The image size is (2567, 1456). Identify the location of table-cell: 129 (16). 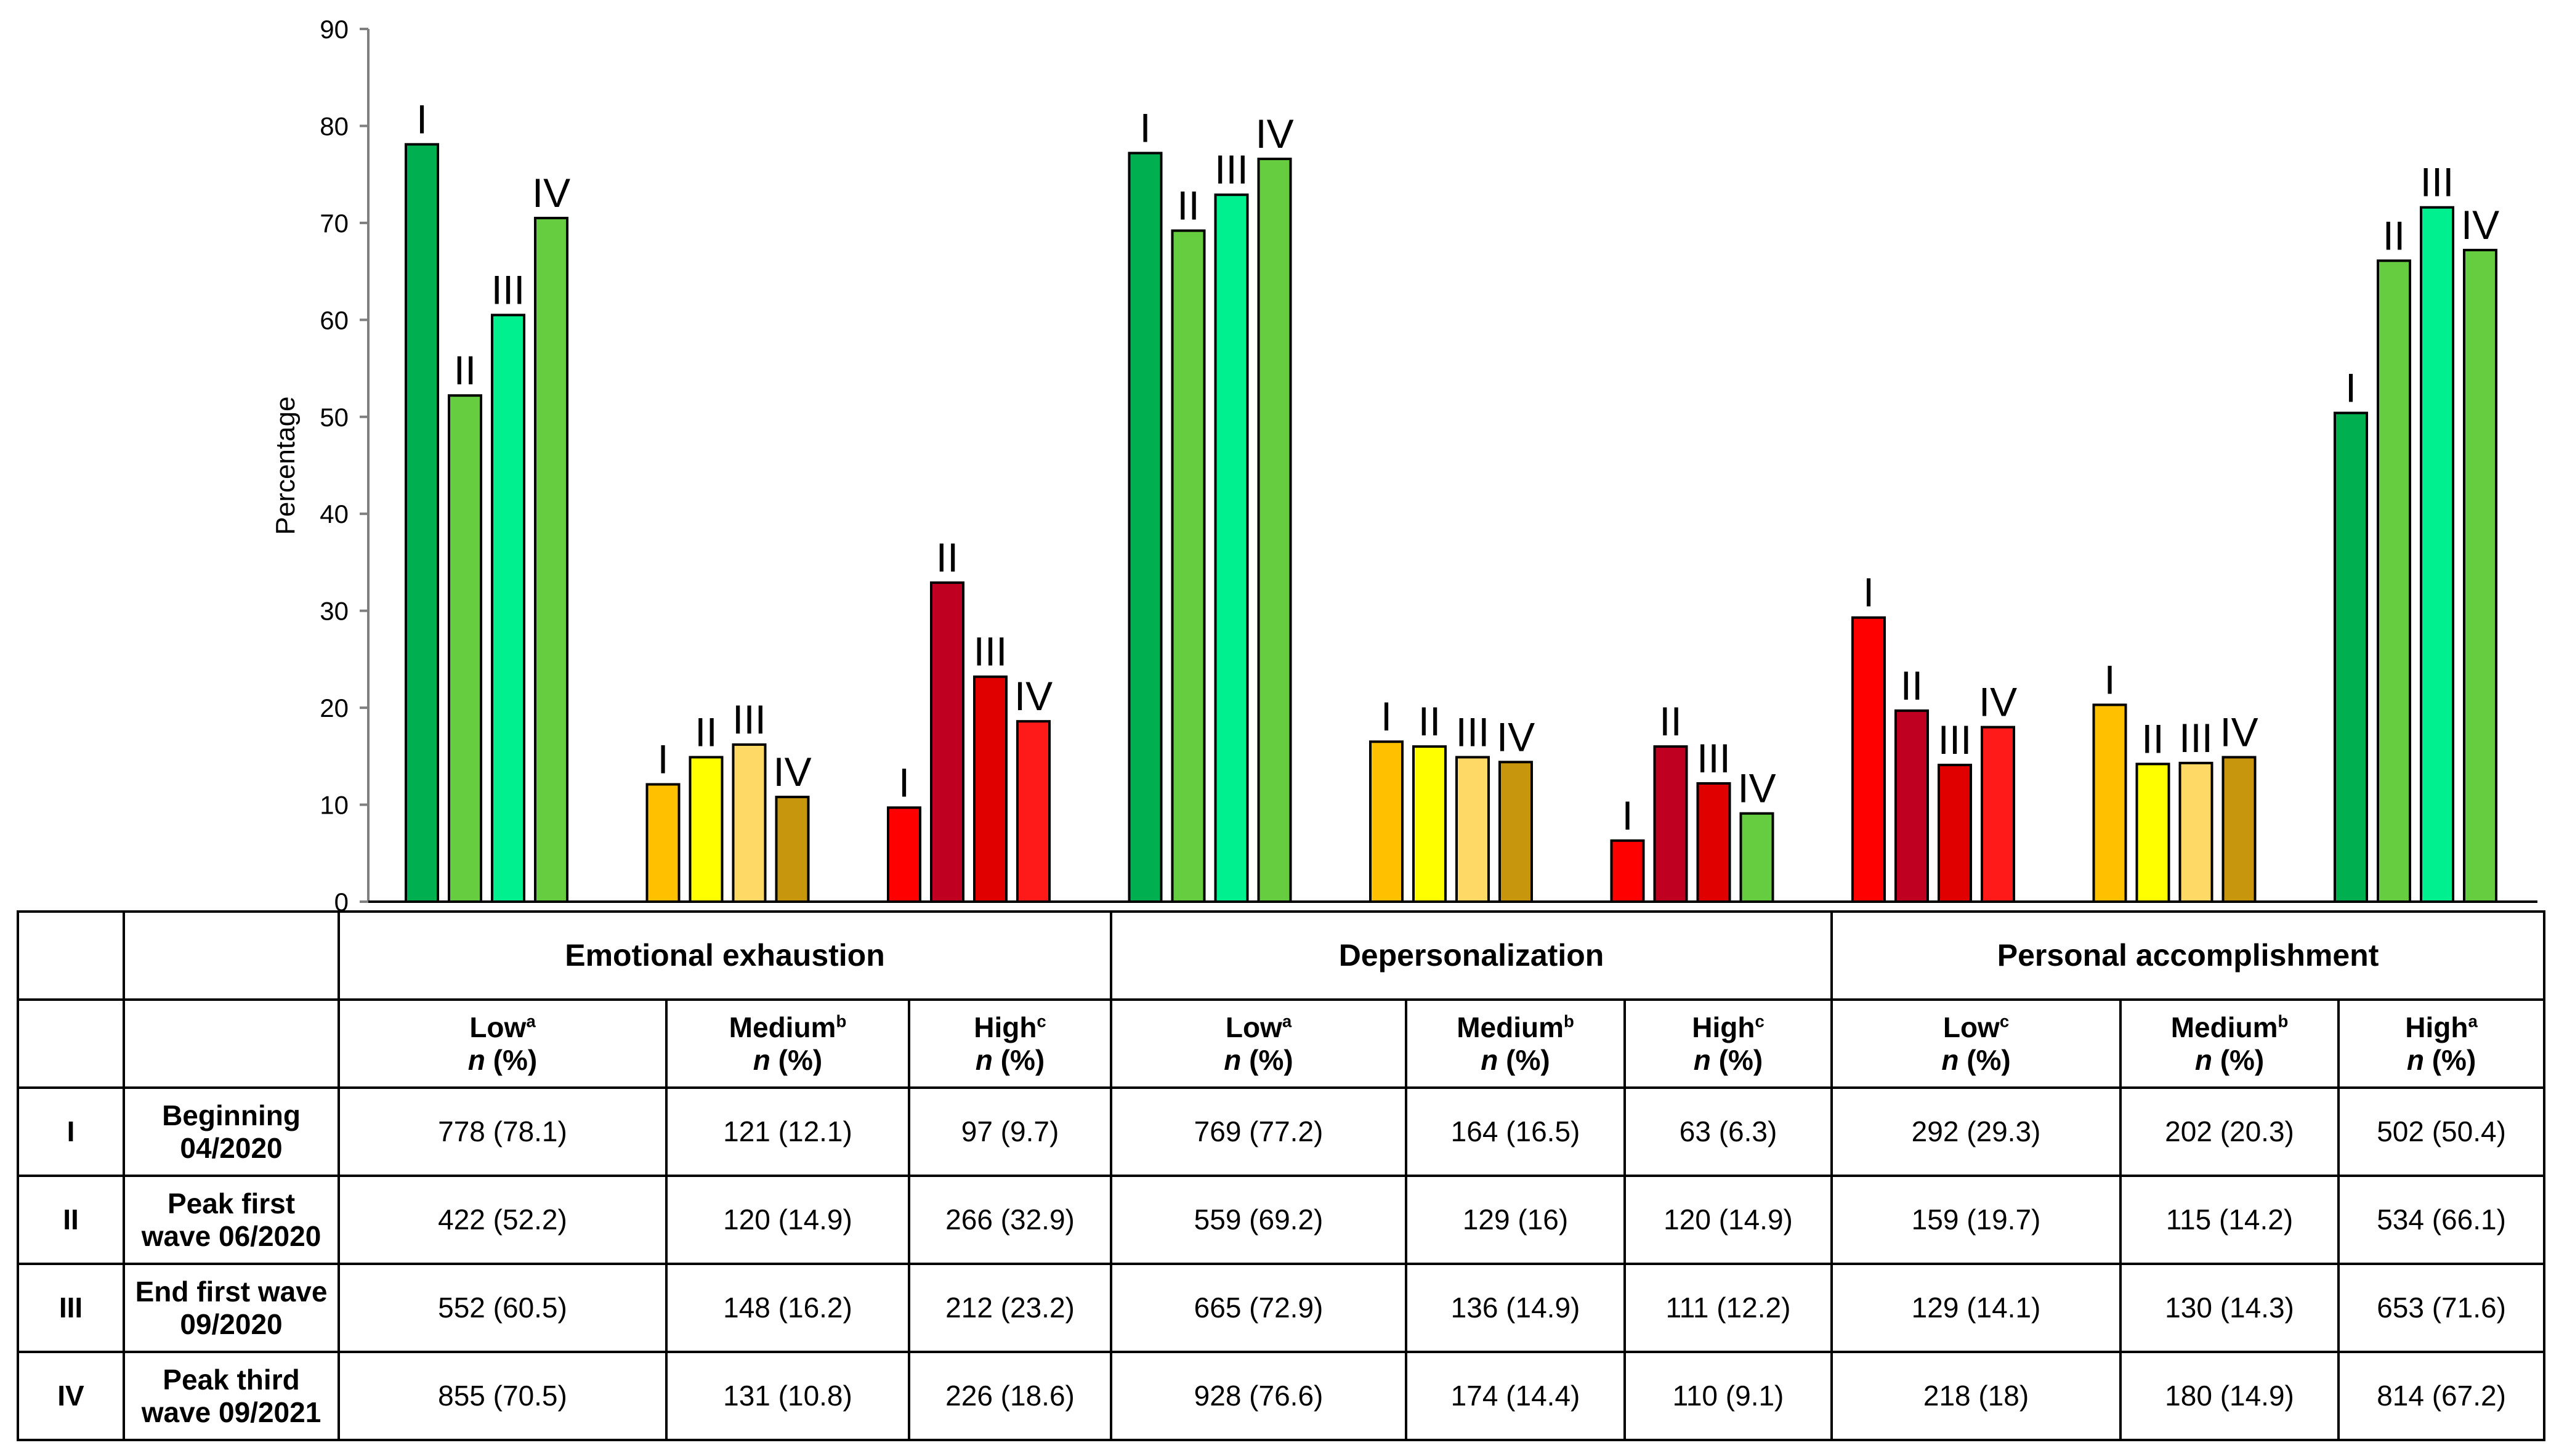
(1516, 1220).